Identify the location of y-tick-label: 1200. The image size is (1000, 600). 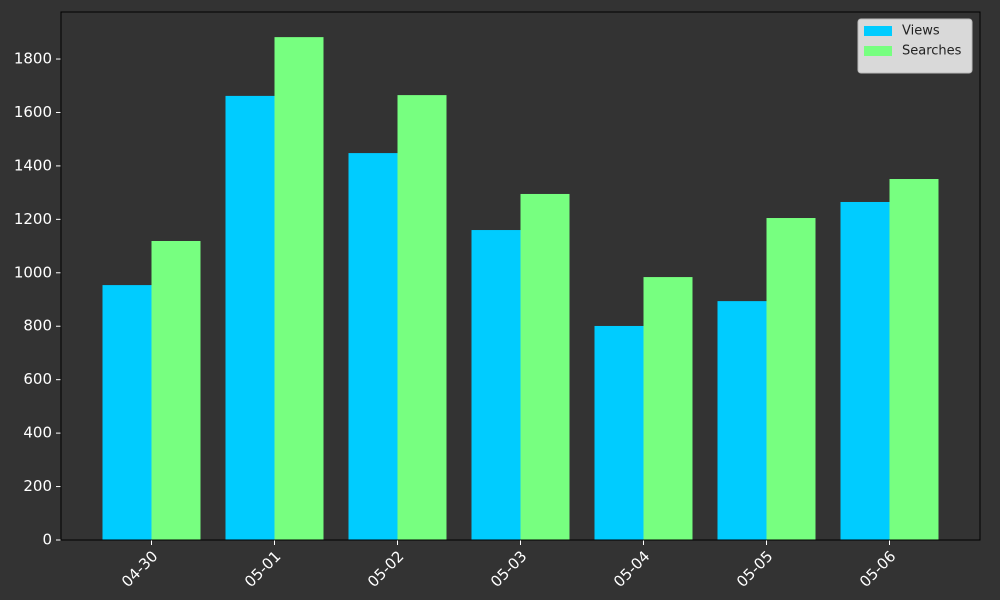
(33, 219).